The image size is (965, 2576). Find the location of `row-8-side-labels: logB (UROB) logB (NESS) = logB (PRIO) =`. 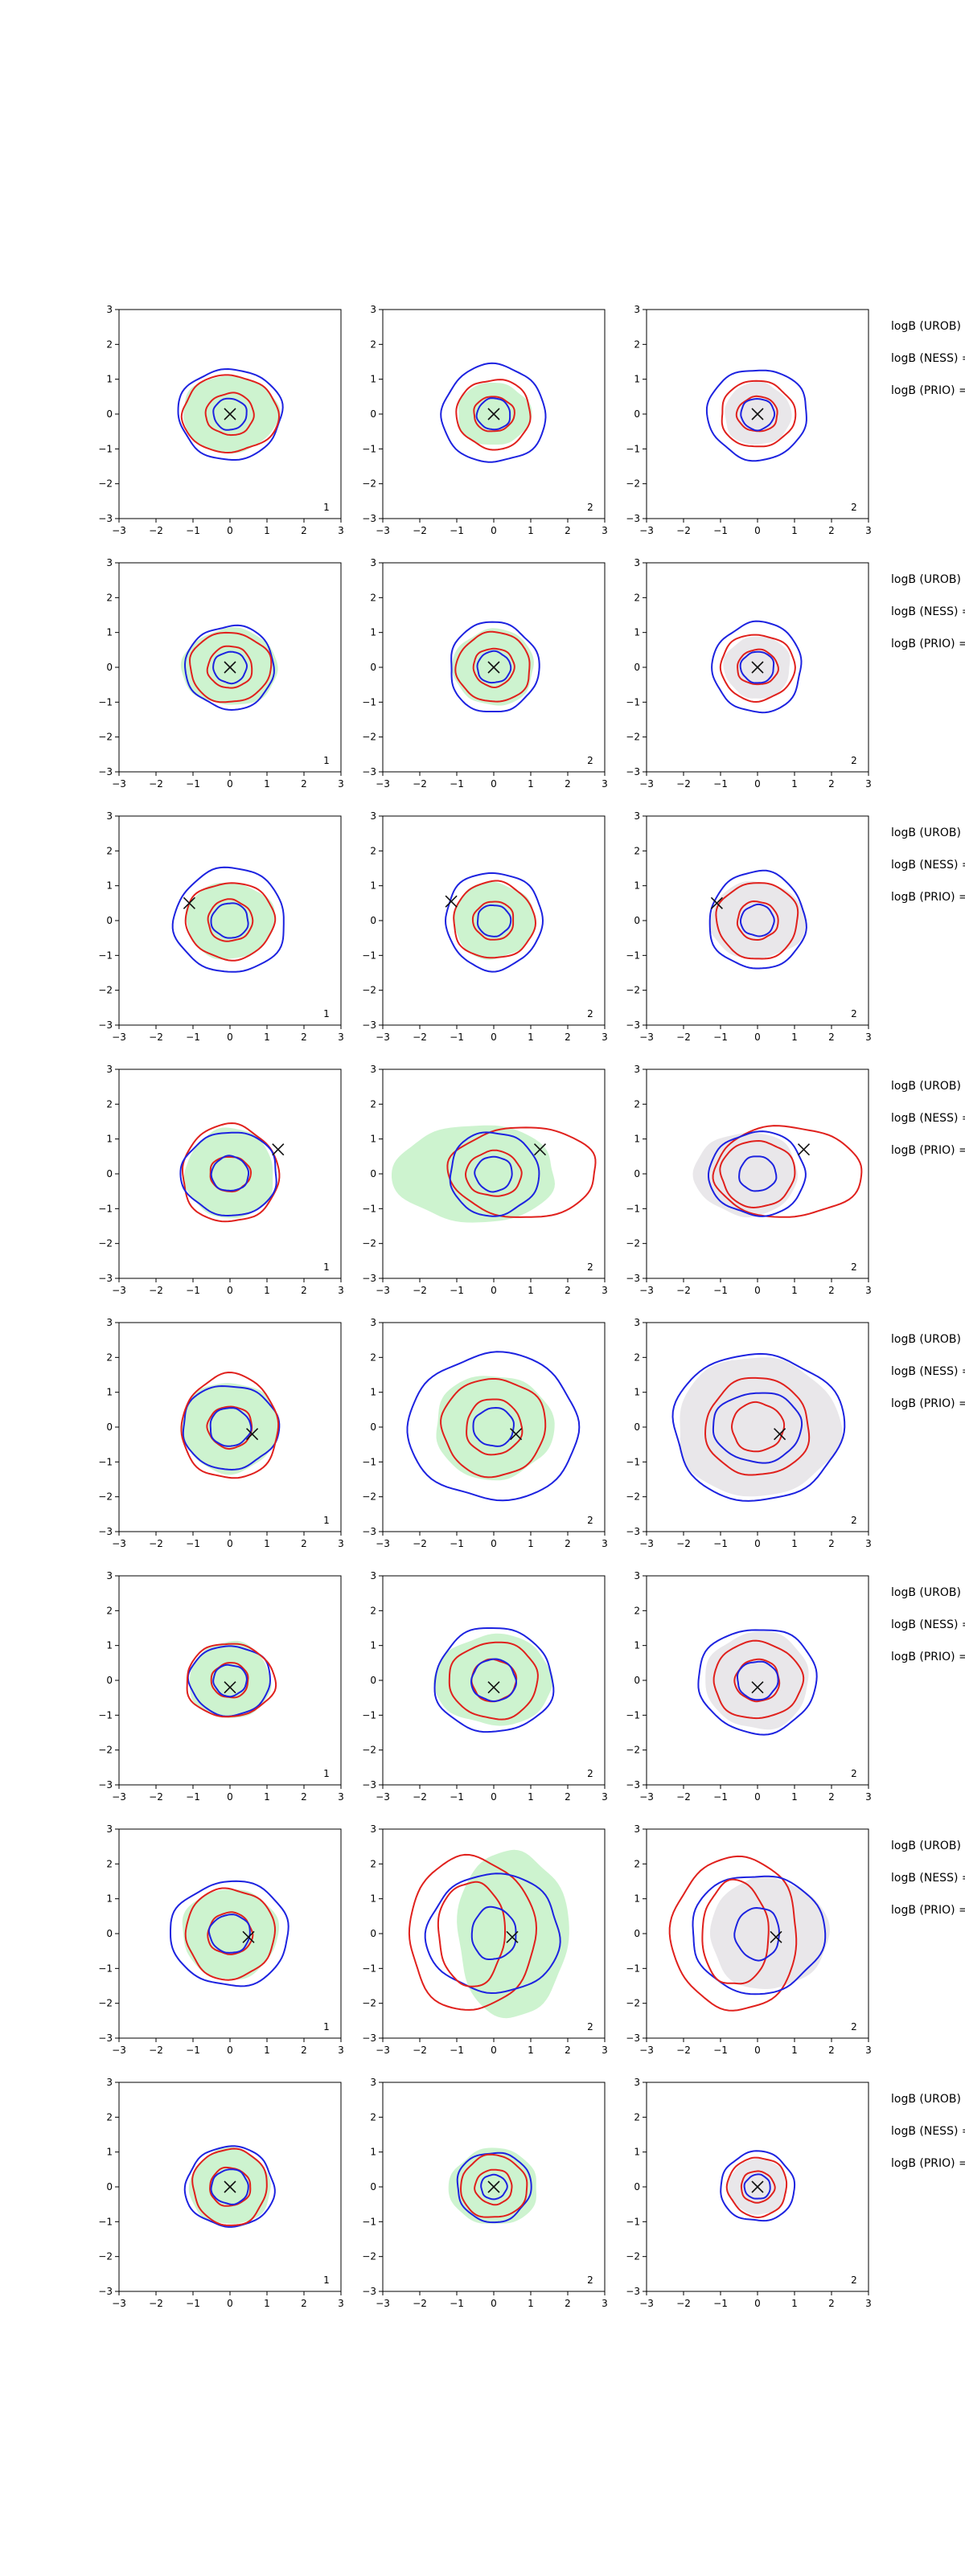

row-8-side-labels: logB (UROB) logB (NESS) = logB (PRIO) = is located at coordinates (928, 2131).